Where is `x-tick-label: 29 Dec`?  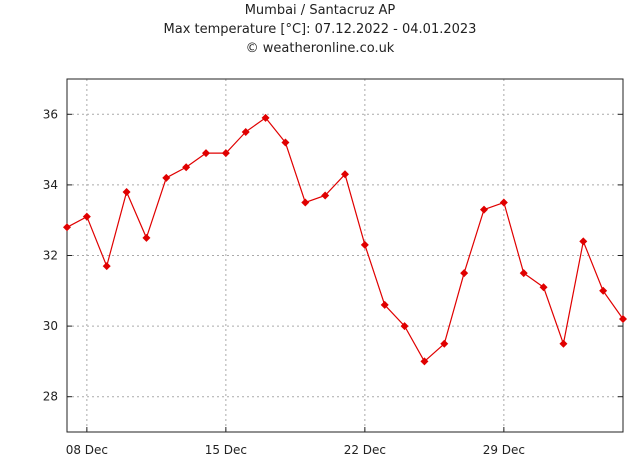
x-tick-label: 29 Dec is located at coordinates (504, 450).